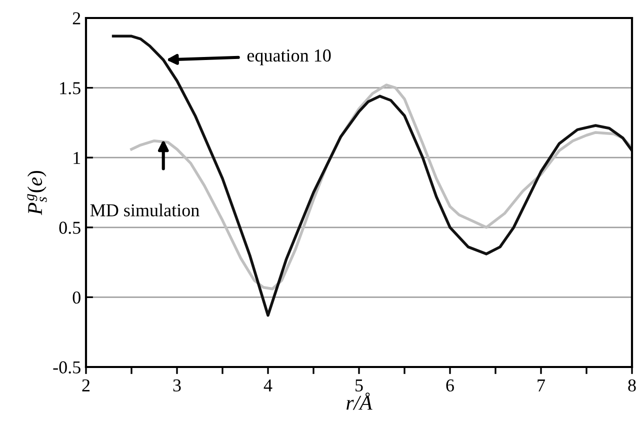 Image resolution: width=641 pixels, height=436 pixels. Describe the element at coordinates (77, 158) in the screenshot. I see `y-tick-label: 1` at that location.